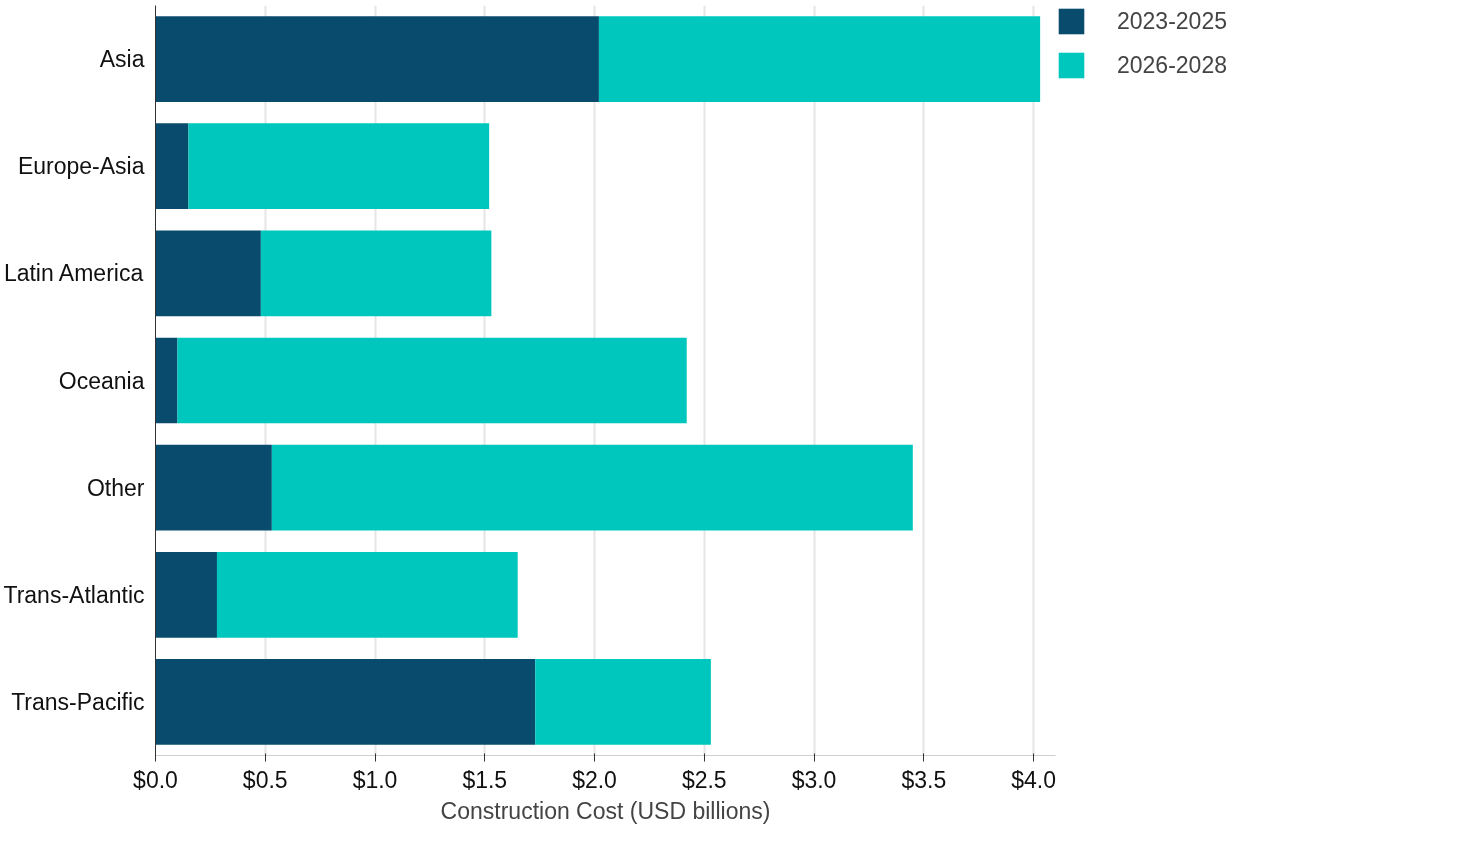 The height and width of the screenshot is (856, 1474). I want to click on x-tick-label: $0.5, so click(265, 779).